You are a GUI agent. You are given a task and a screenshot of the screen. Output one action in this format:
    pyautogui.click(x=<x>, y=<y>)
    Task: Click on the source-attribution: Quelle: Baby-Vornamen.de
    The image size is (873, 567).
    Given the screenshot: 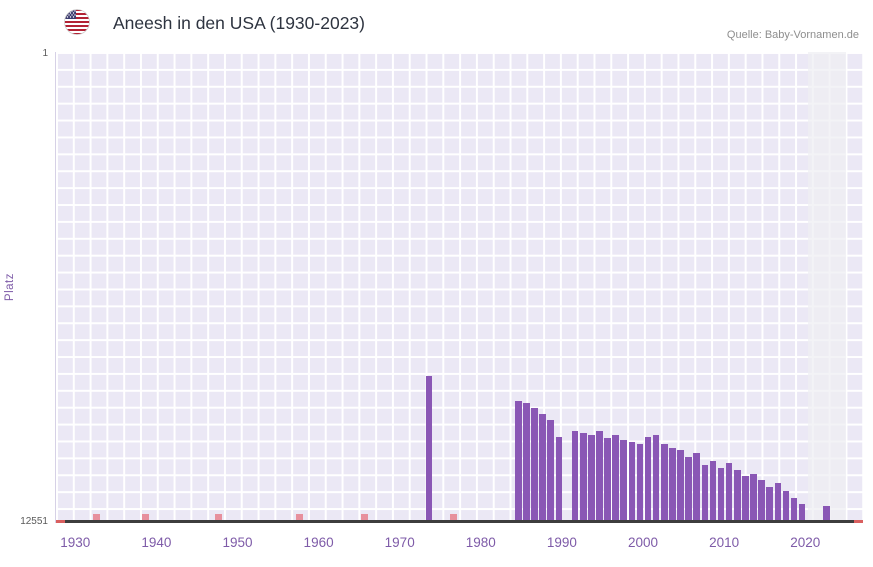 What is the action you would take?
    pyautogui.click(x=792, y=35)
    